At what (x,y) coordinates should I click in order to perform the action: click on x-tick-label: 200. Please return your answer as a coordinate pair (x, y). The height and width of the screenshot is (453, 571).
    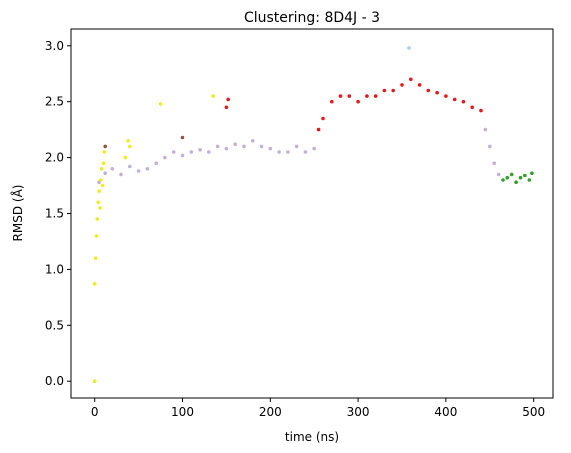
    Looking at the image, I should click on (270, 412).